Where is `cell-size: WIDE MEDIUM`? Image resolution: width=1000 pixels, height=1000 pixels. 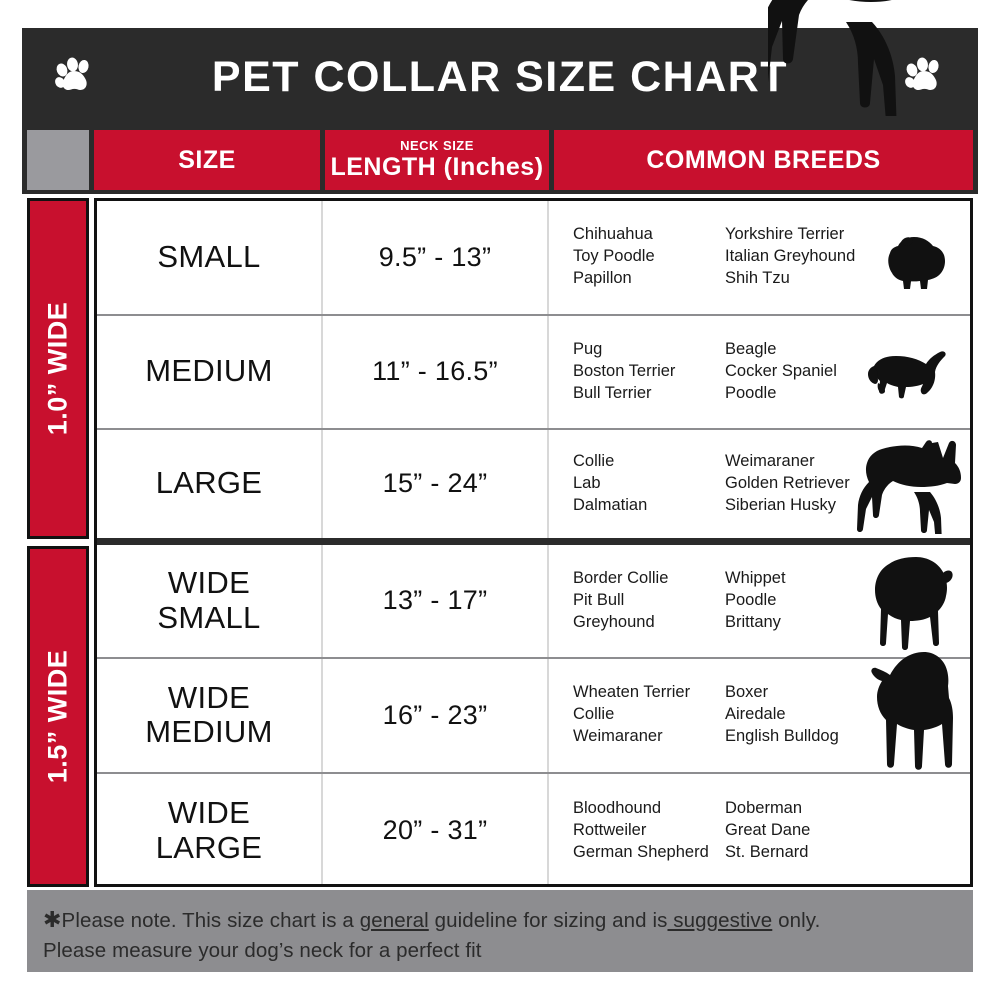 cell-size: WIDE MEDIUM is located at coordinates (210, 715).